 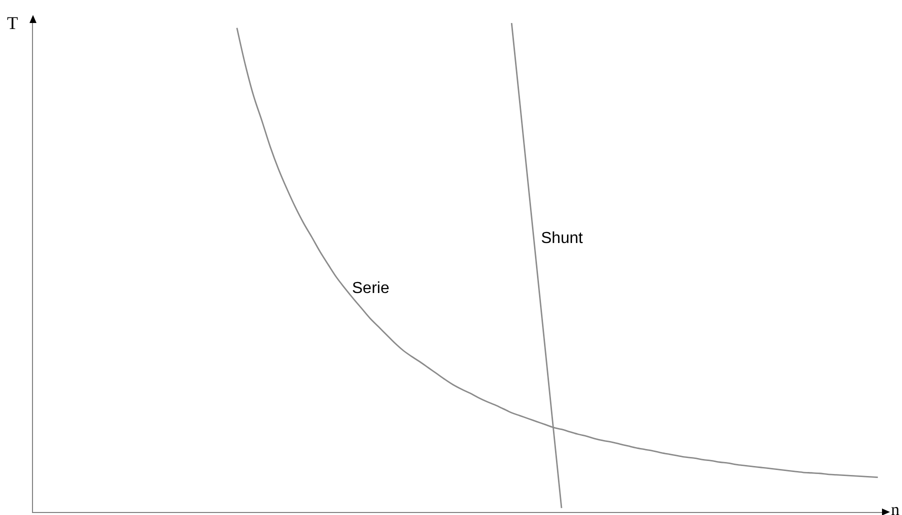 I want to click on series-label: Serie, so click(x=371, y=288).